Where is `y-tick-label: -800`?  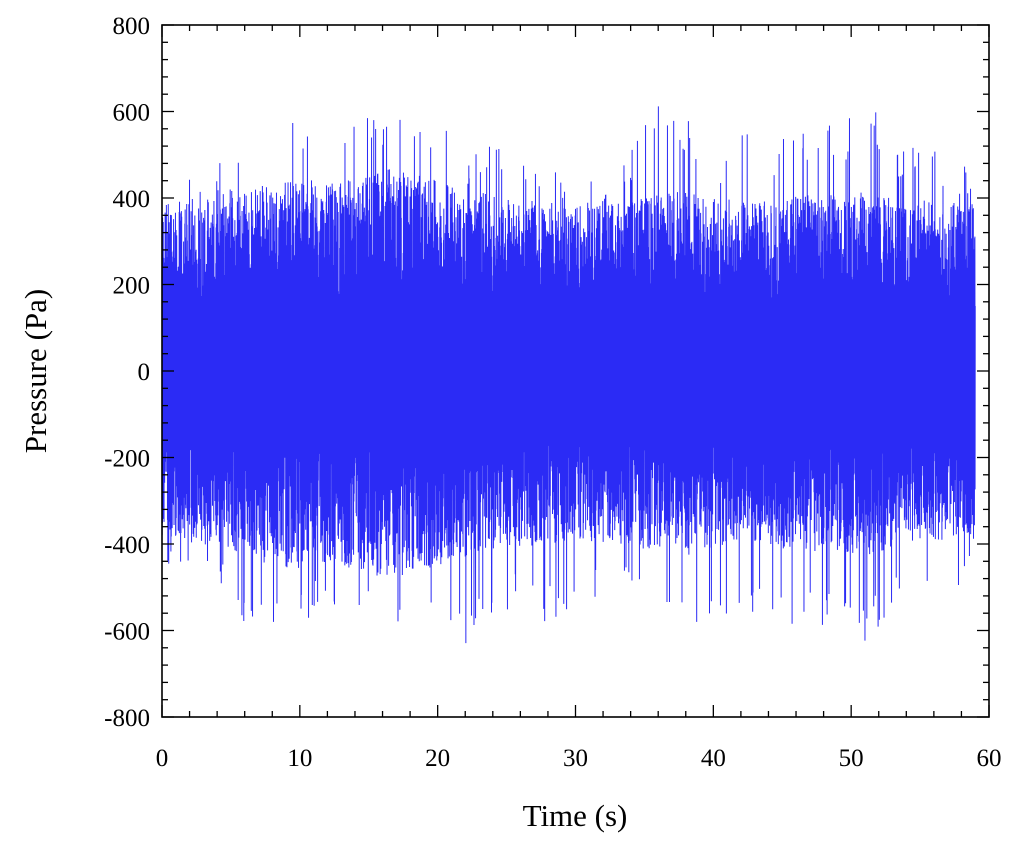
y-tick-label: -800 is located at coordinates (127, 718).